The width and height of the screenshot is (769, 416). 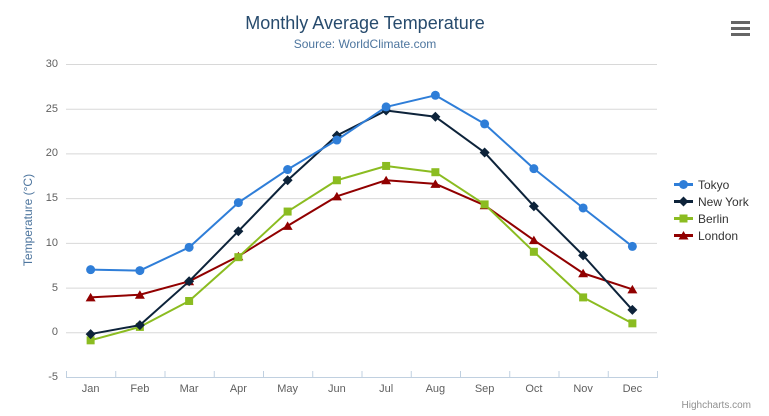 I want to click on y-axis-label: 20, so click(x=51, y=153).